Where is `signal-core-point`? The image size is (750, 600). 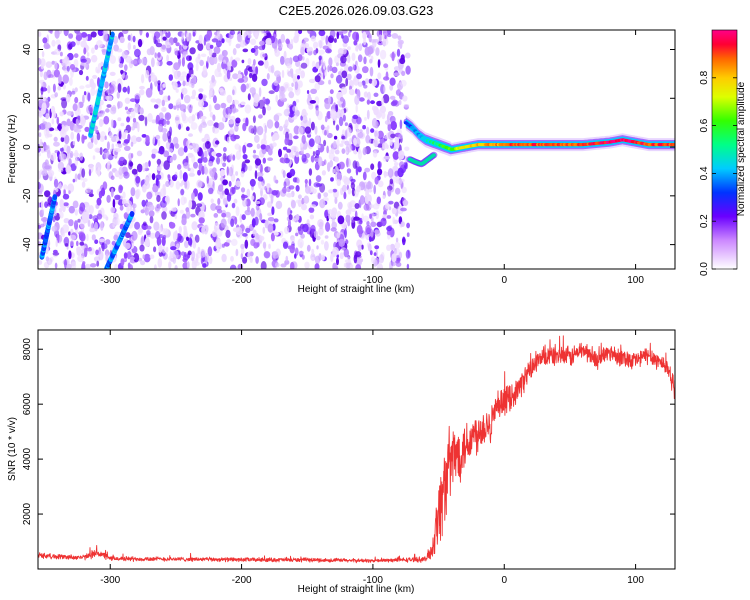 signal-core-point is located at coordinates (673, 145).